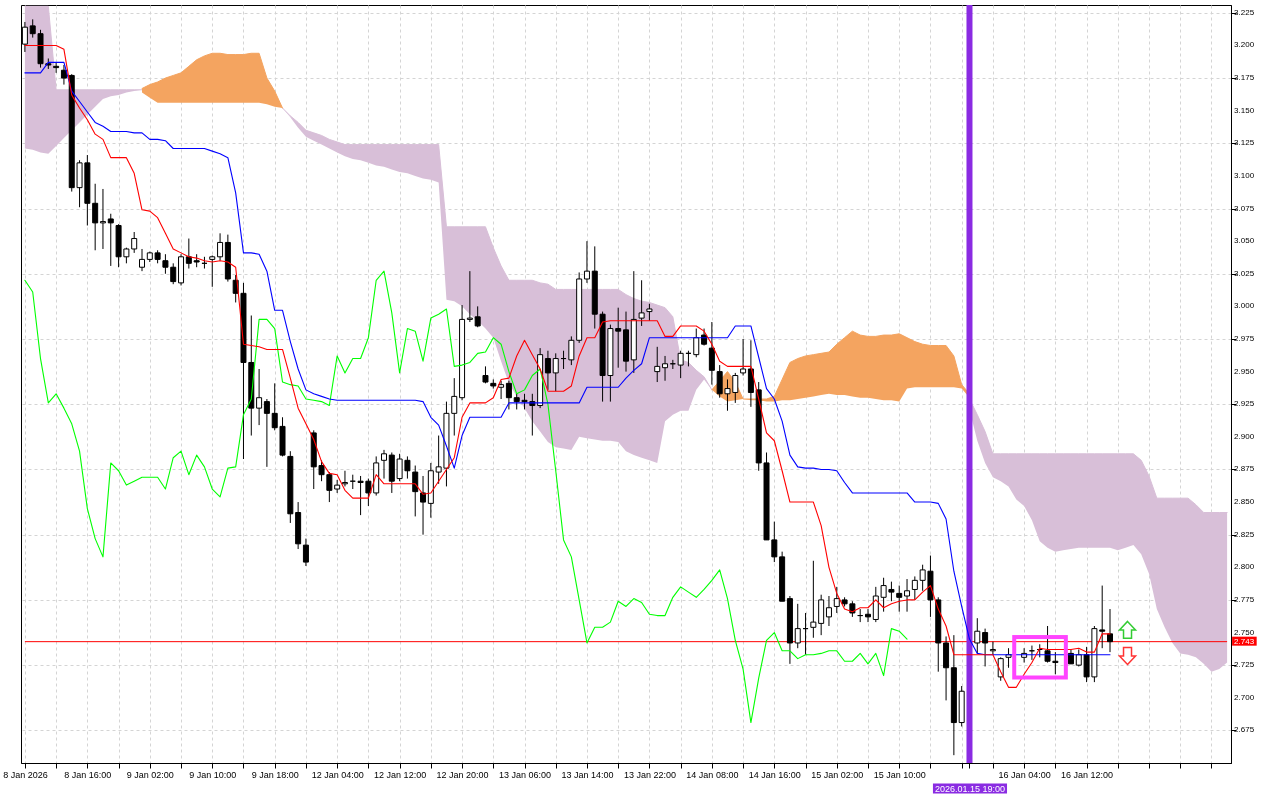  What do you see at coordinates (837, 774) in the screenshot?
I see `x-tick-label: 15 Jan 02:00` at bounding box center [837, 774].